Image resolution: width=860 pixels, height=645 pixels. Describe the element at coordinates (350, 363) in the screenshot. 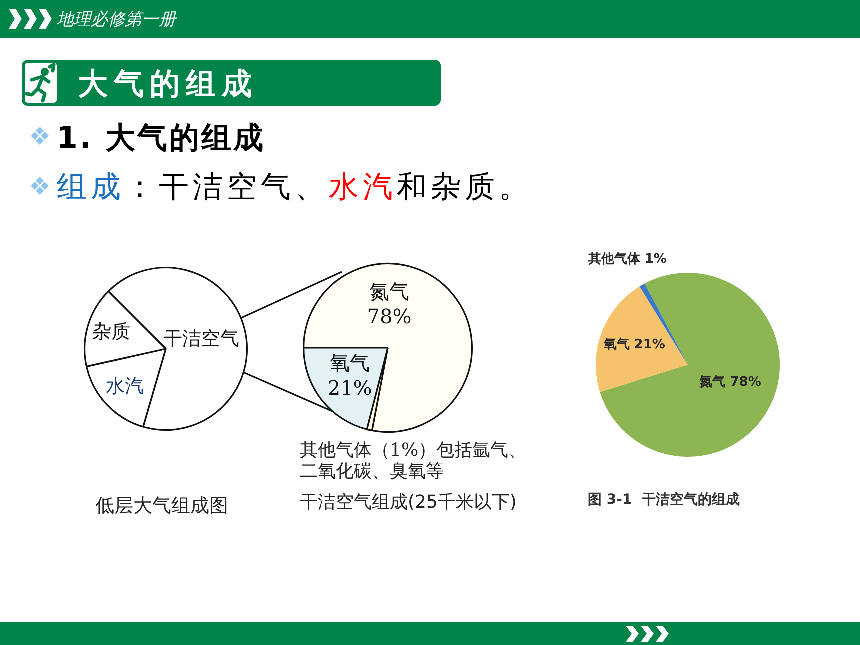

I see `slice-label: 氧气` at that location.